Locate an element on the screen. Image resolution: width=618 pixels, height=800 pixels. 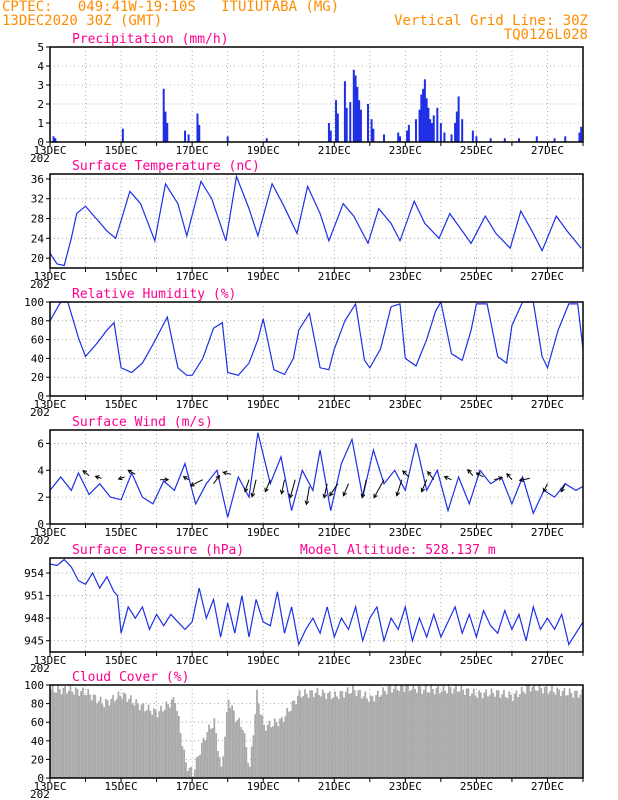
panel-title: Precipitation (mm/h) is located at coordinates (150, 39).